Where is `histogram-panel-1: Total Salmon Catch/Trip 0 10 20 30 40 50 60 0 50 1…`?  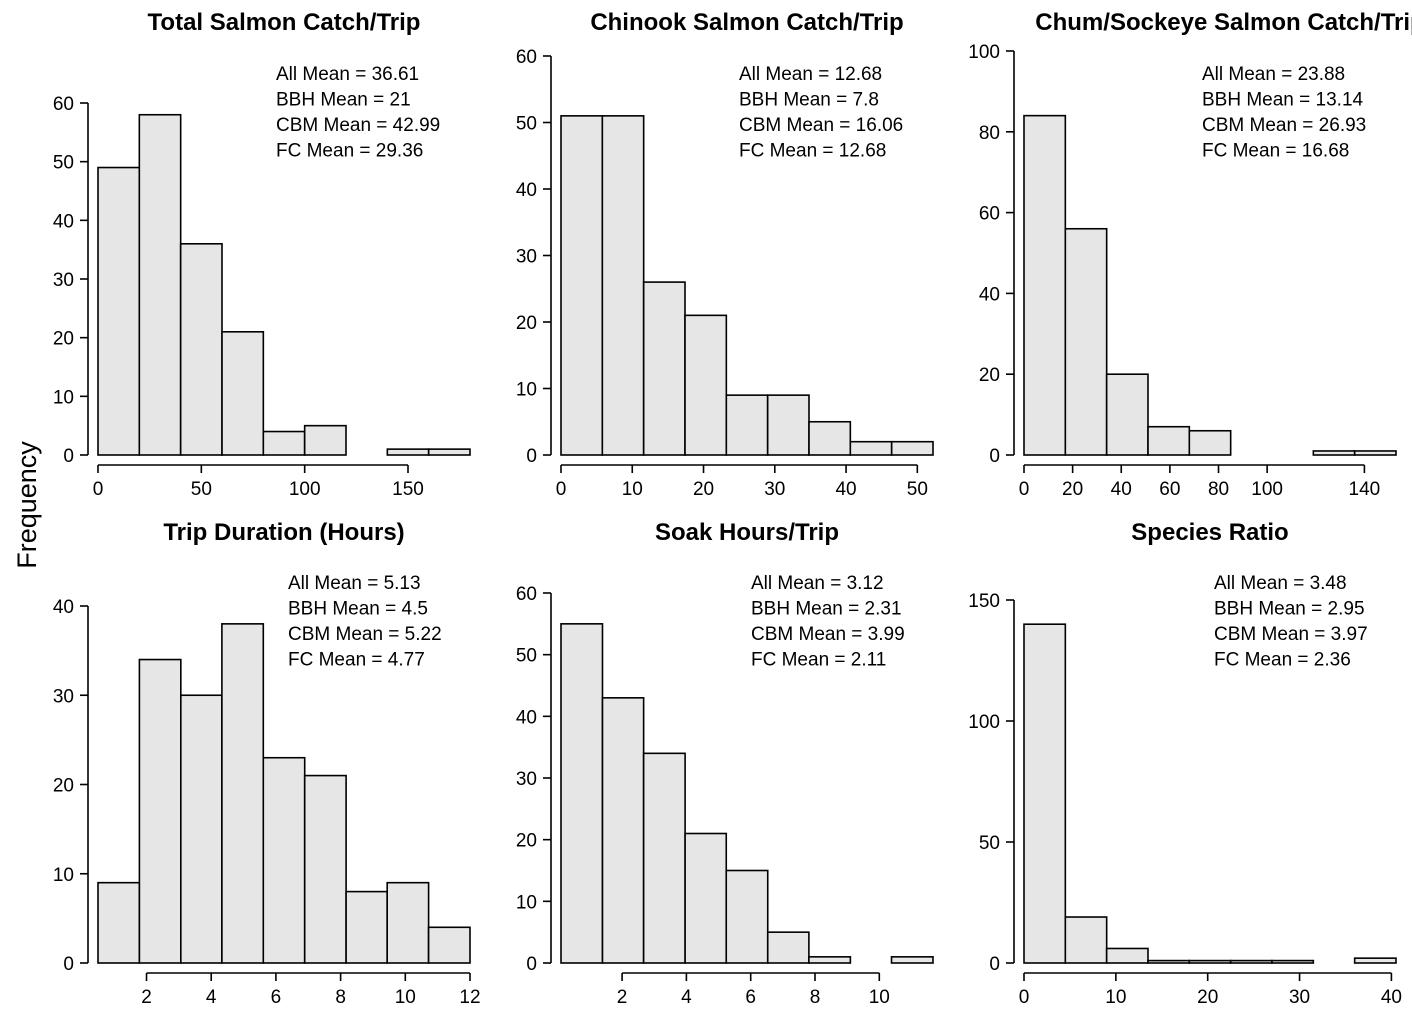 histogram-panel-1: Total Salmon Catch/Trip 0 10 20 30 40 50 60 0 50 1… is located at coordinates (262, 254).